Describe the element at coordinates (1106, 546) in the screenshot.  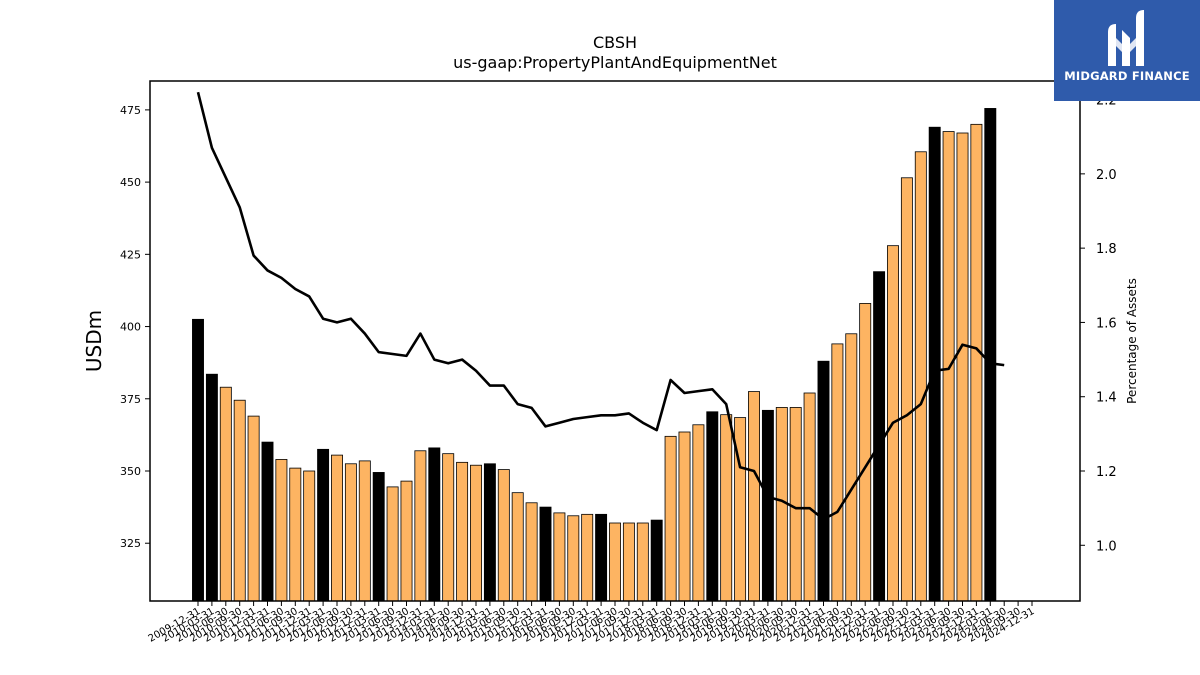
I see `y2-tick-label: 1.0` at that location.